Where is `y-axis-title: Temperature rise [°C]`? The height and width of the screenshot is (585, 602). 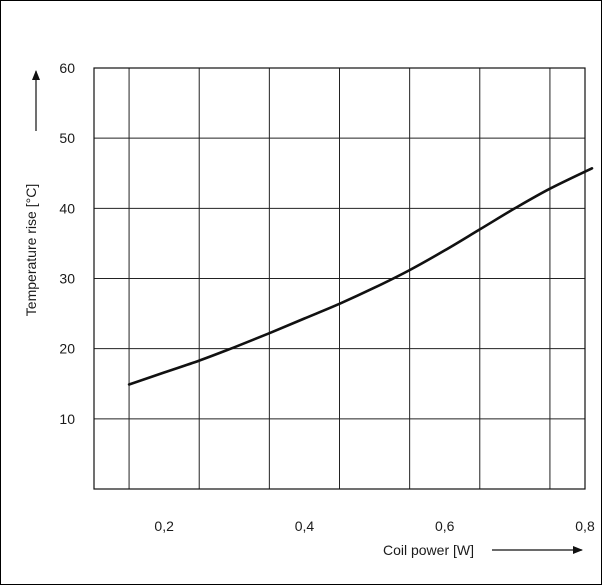 y-axis-title: Temperature rise [°C] is located at coordinates (31, 250).